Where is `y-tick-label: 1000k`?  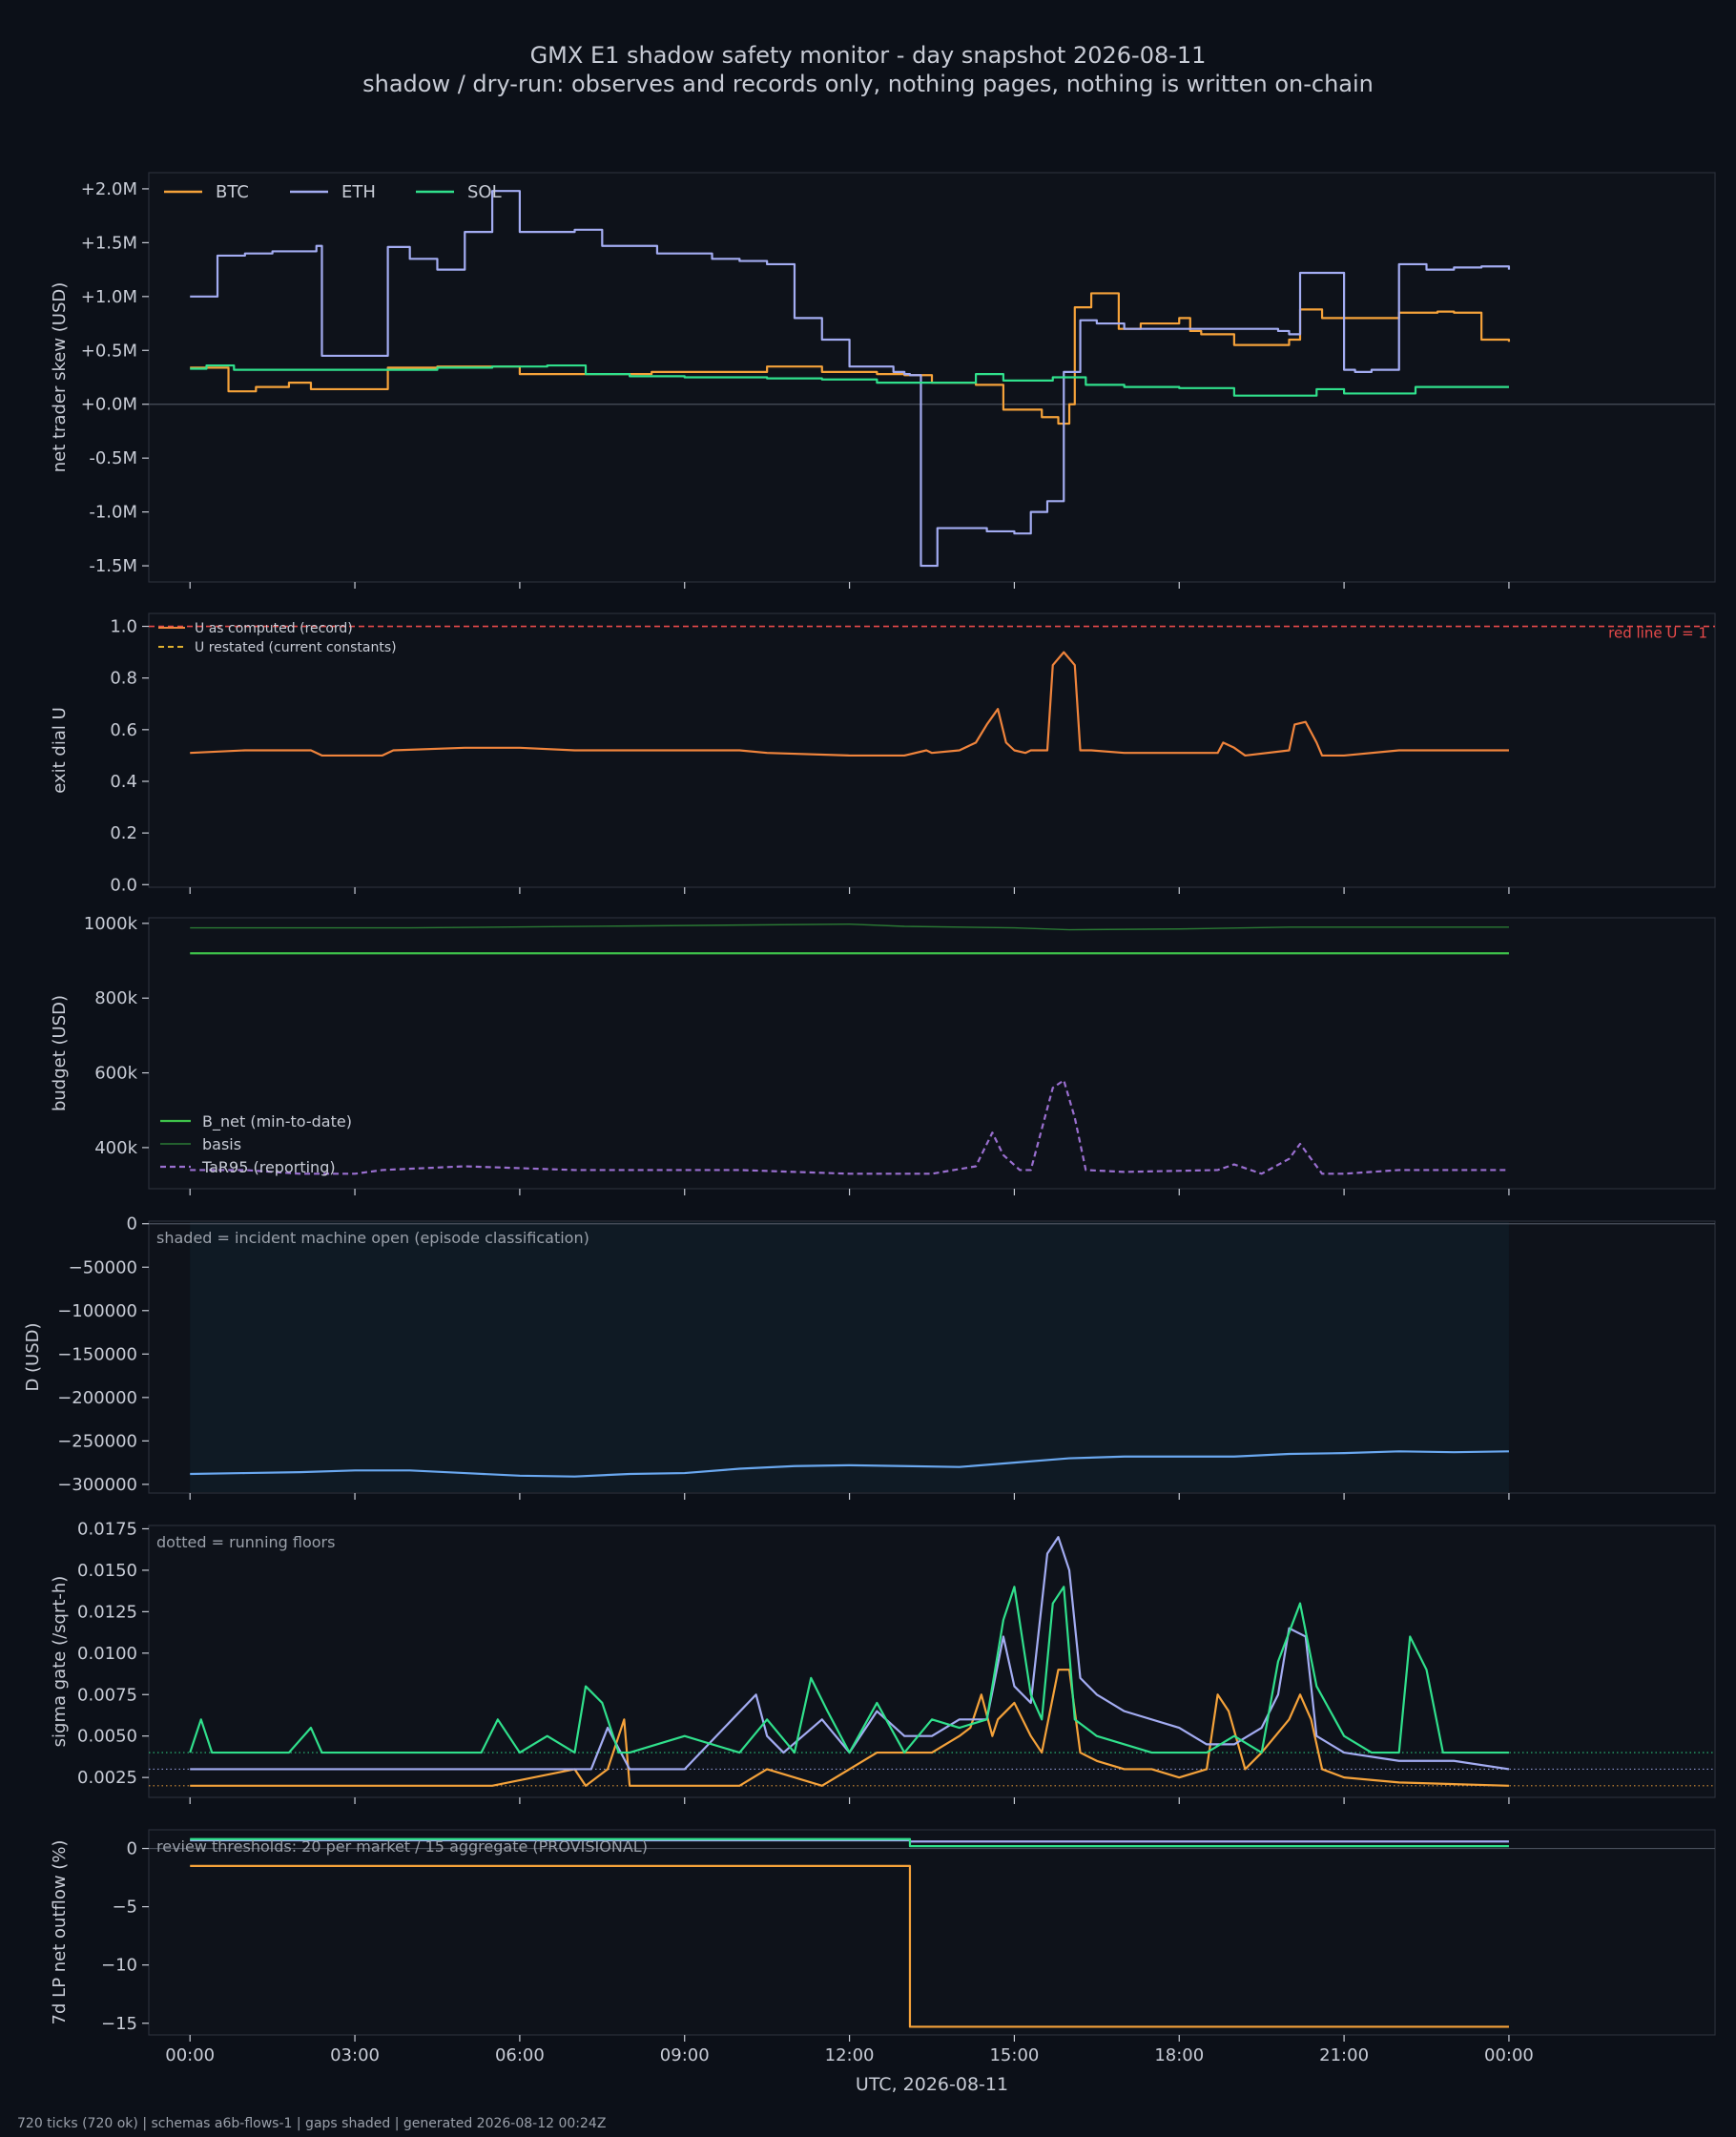 y-tick-label: 1000k is located at coordinates (111, 924).